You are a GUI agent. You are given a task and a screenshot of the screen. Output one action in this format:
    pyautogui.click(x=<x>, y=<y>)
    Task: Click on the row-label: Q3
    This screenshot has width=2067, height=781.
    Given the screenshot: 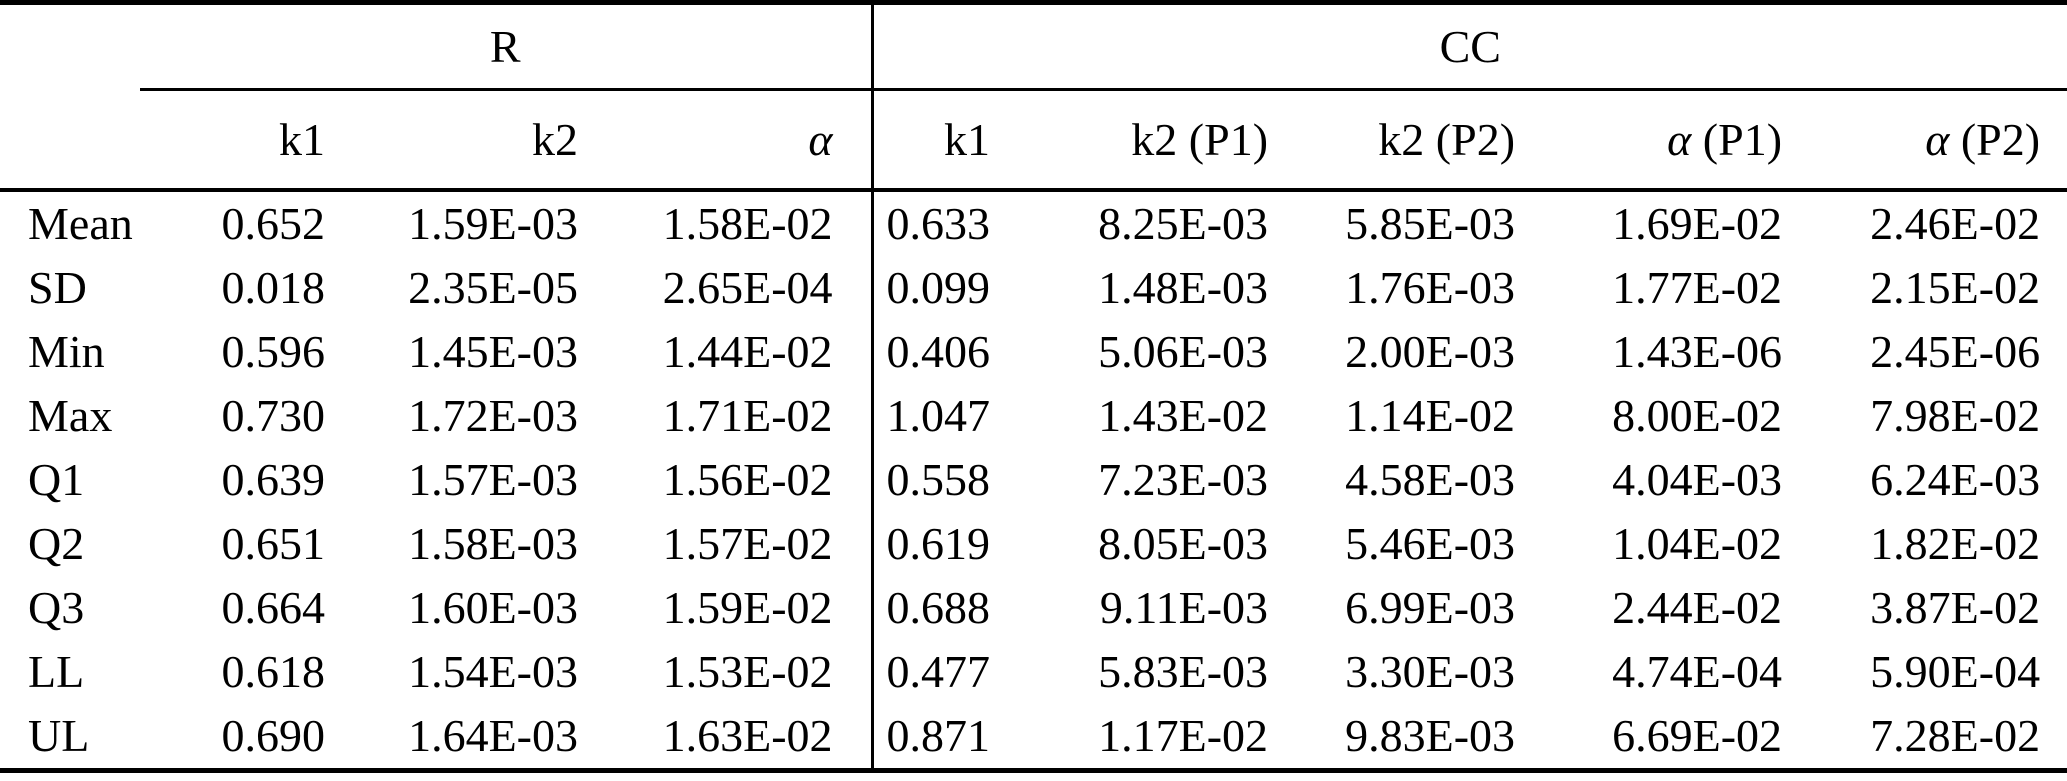 What is the action you would take?
    pyautogui.click(x=56, y=607)
    